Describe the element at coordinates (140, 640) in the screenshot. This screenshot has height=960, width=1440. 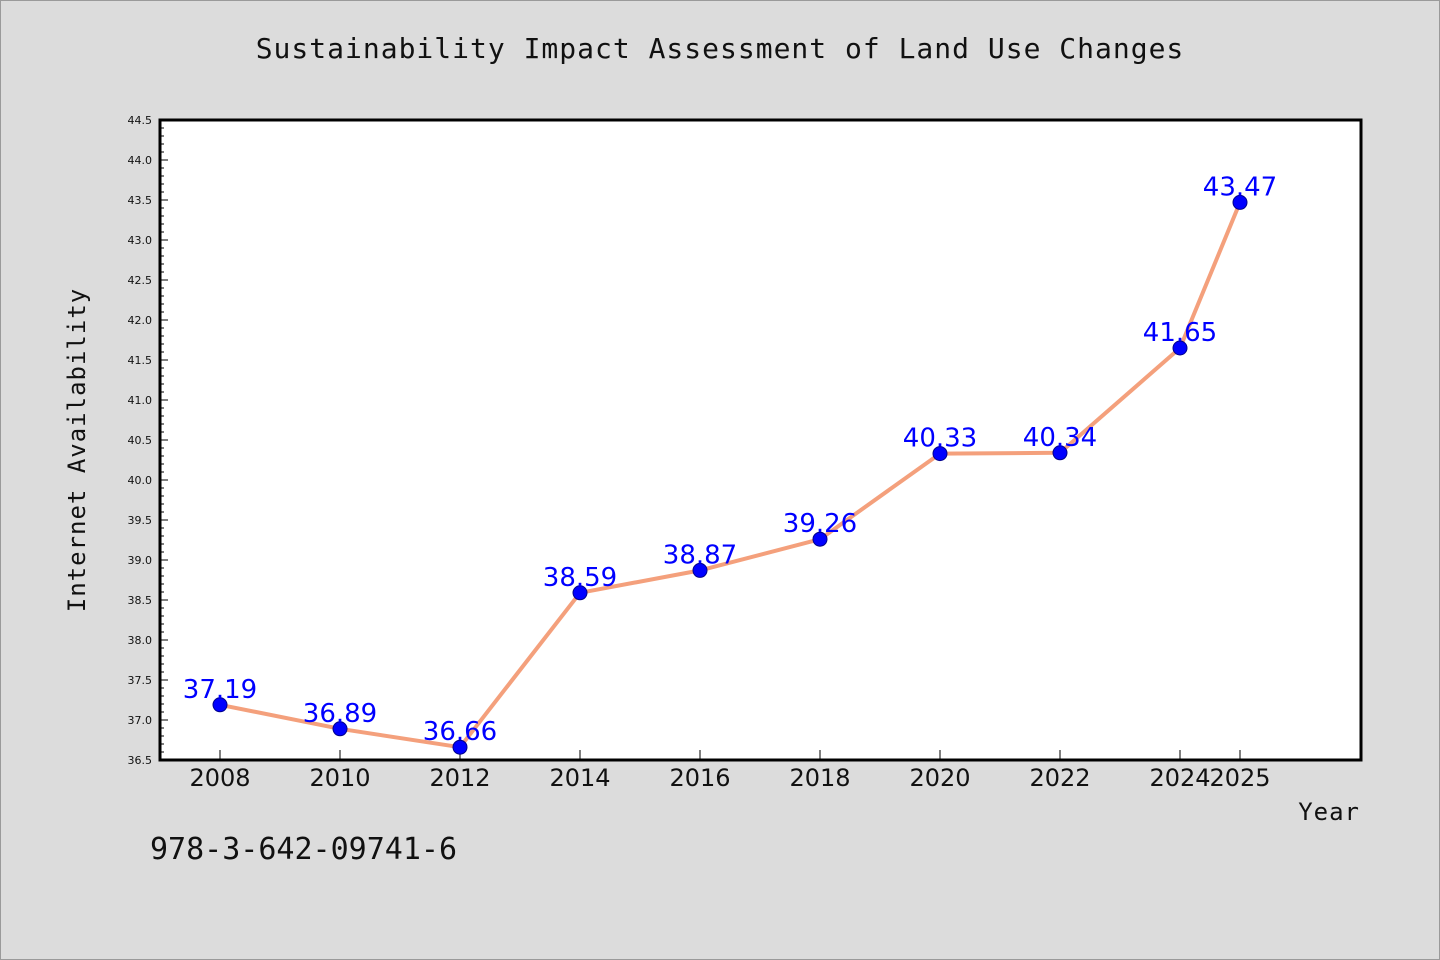
I see `y-tick-label: 38.0` at that location.